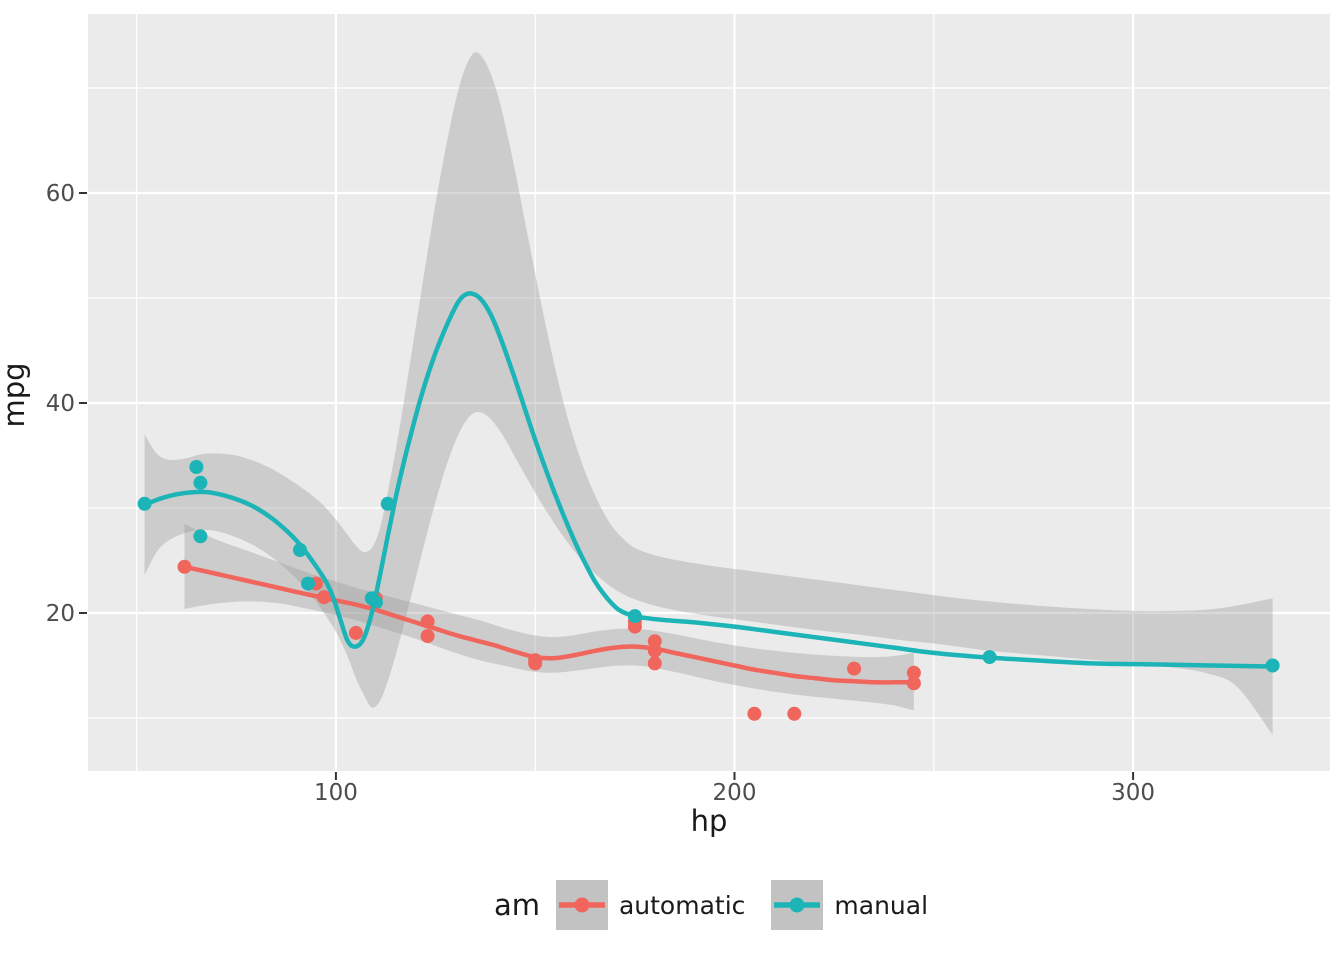 Image resolution: width=1344 pixels, height=960 pixels. I want to click on y-tick-label: 40, so click(60, 404).